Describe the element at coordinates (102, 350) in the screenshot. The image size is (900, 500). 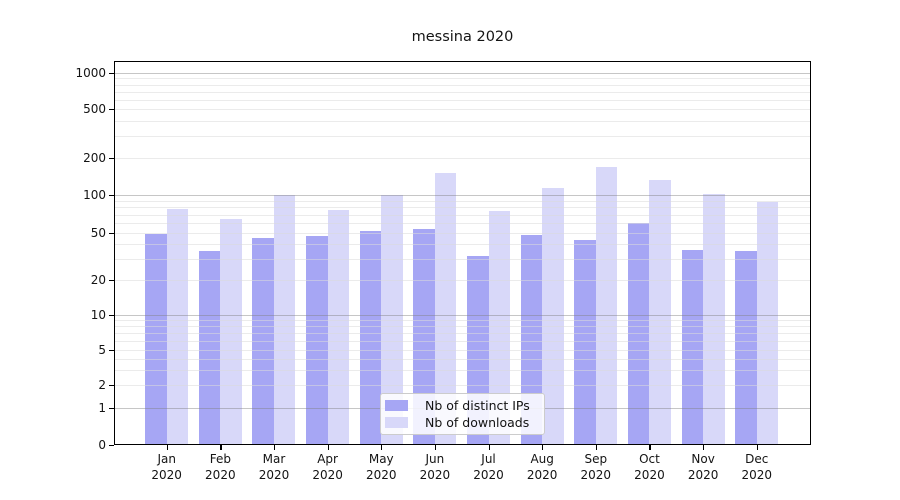
I see `y-tick-label-5: 5` at that location.